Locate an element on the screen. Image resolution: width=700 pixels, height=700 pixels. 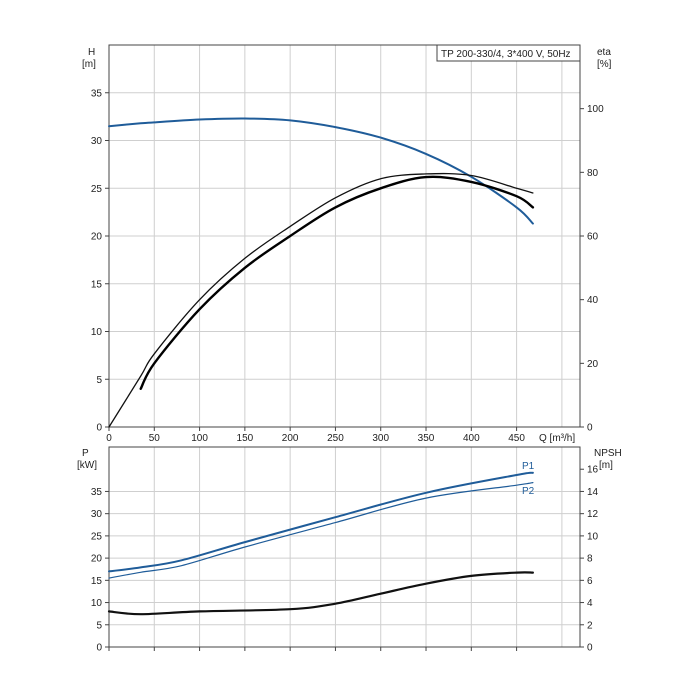
p1-power-curve is located at coordinates (321, 522).